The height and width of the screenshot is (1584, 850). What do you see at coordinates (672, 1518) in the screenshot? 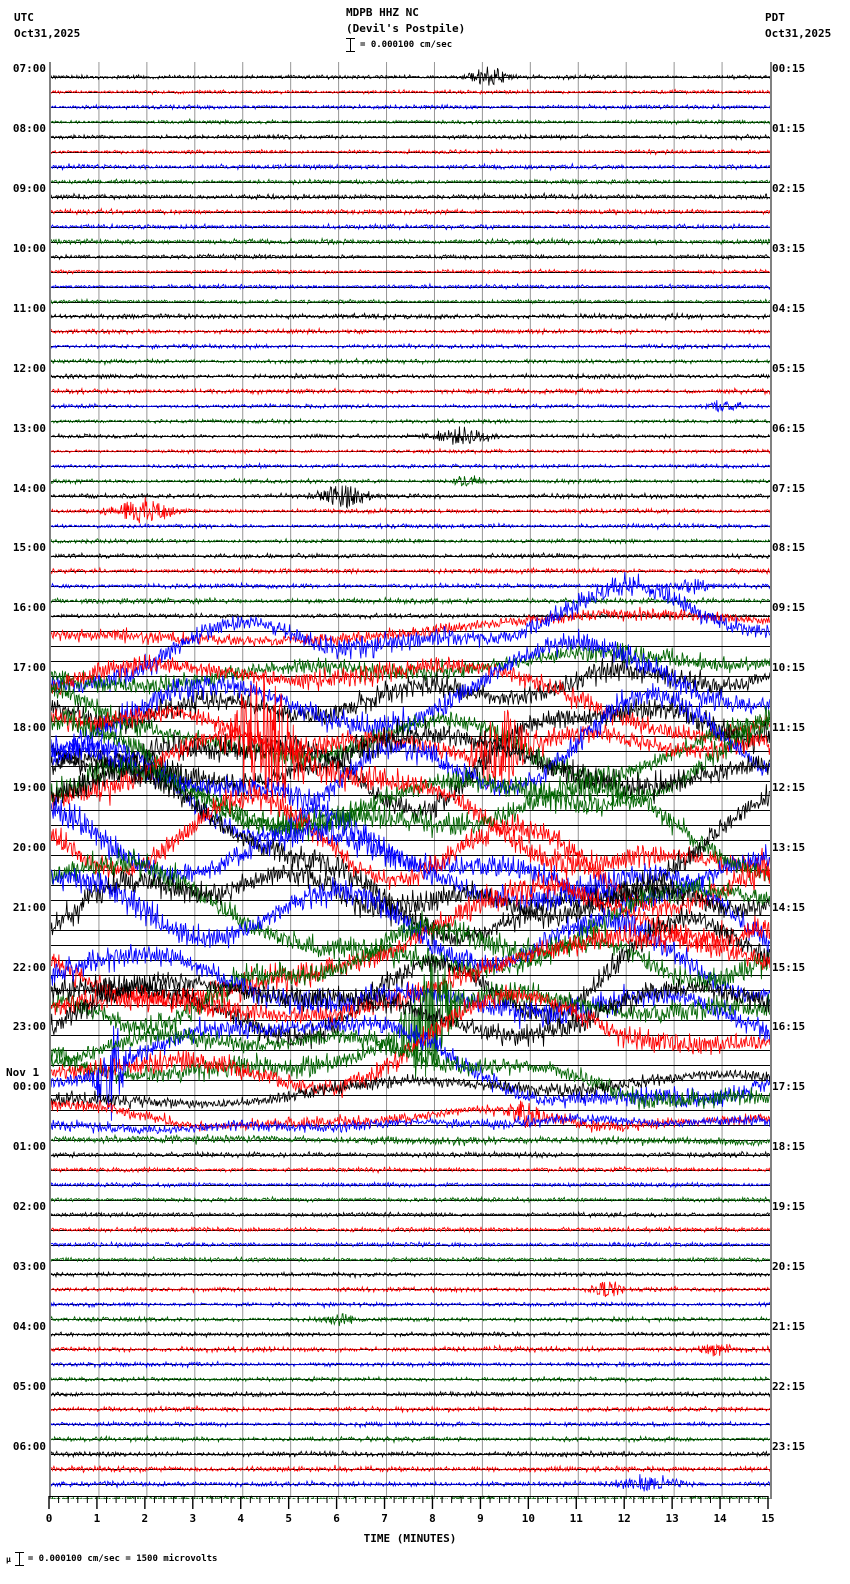
I see `x-axis-tick-label: 13` at bounding box center [672, 1518].